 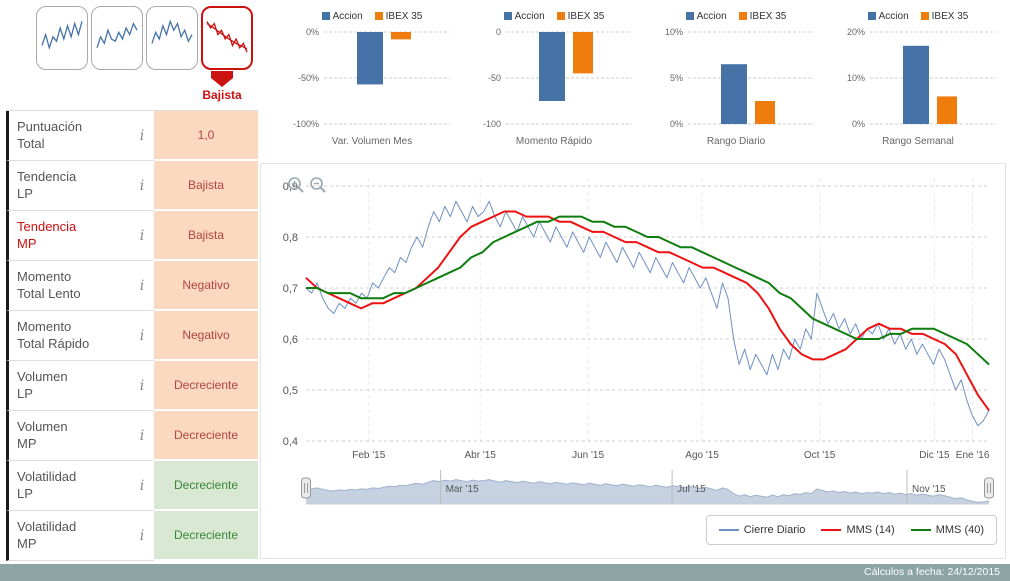 I want to click on bar-accion, so click(x=916, y=84).